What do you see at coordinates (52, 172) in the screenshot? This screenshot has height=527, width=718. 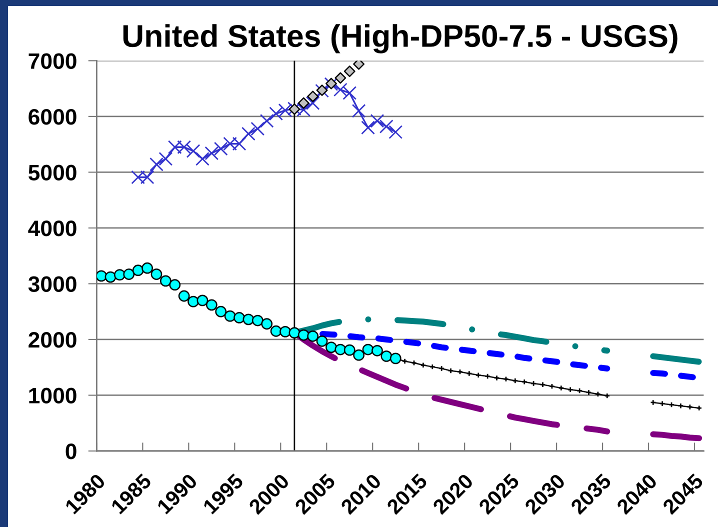 I see `y-tick-label: 5000` at bounding box center [52, 172].